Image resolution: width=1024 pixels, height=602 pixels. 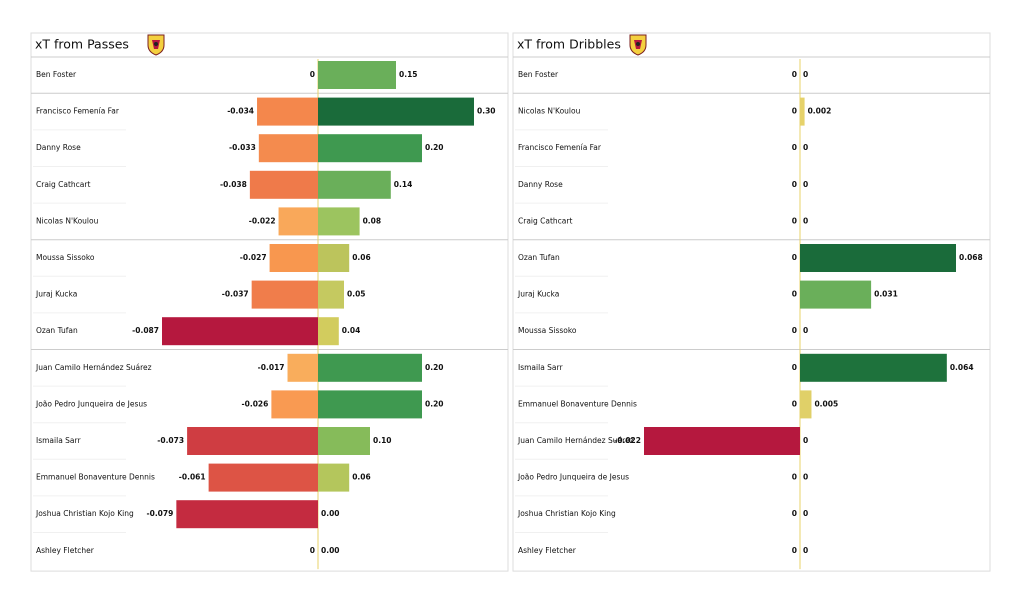 I want to click on value-label: 0.00, so click(x=330, y=550).